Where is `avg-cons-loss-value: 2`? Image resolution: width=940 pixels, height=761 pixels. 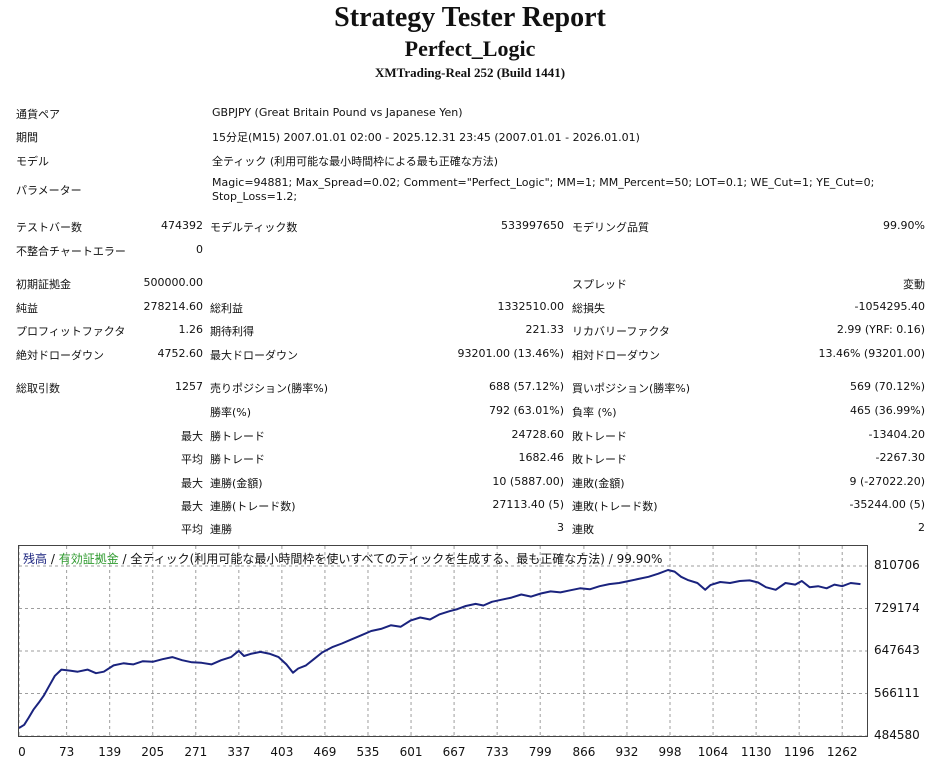
avg-cons-loss-value: 2 is located at coordinates (921, 527).